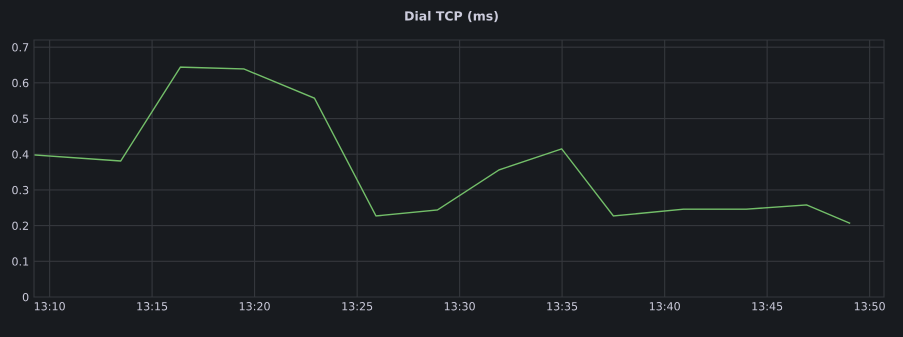  I want to click on y-tick-label: 0.2, so click(20, 226).